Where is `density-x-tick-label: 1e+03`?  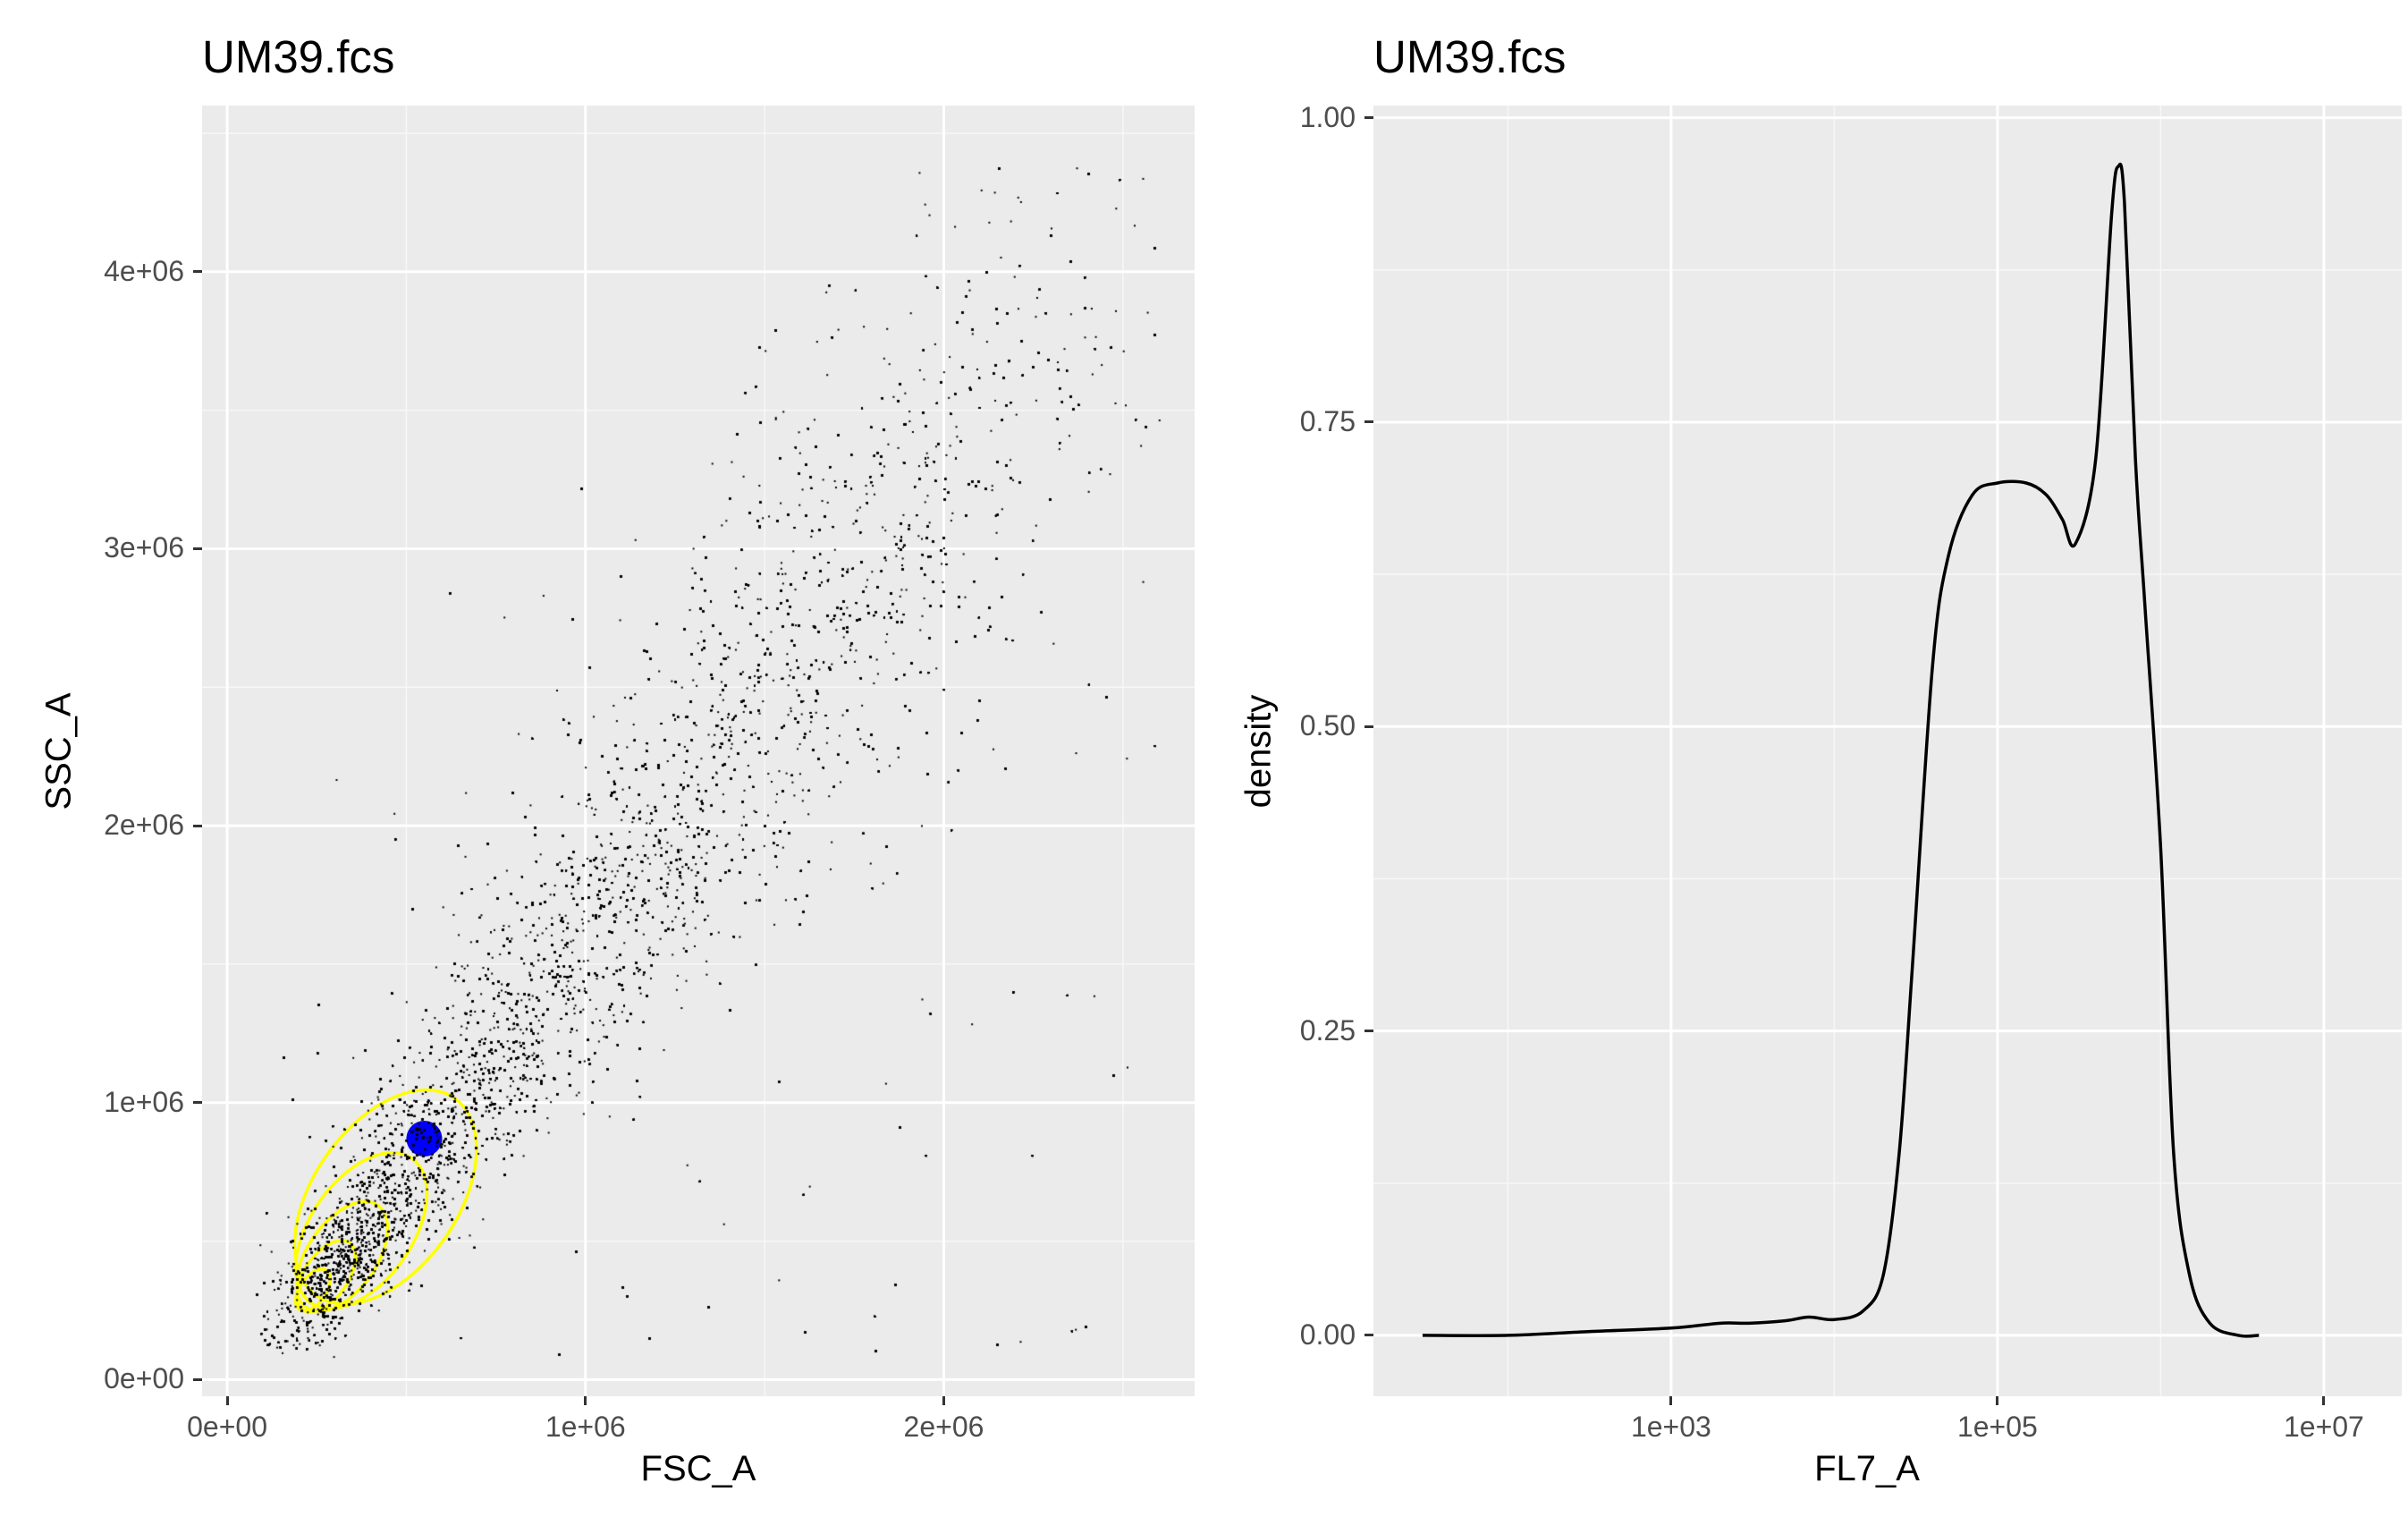 density-x-tick-label: 1e+03 is located at coordinates (1670, 1427).